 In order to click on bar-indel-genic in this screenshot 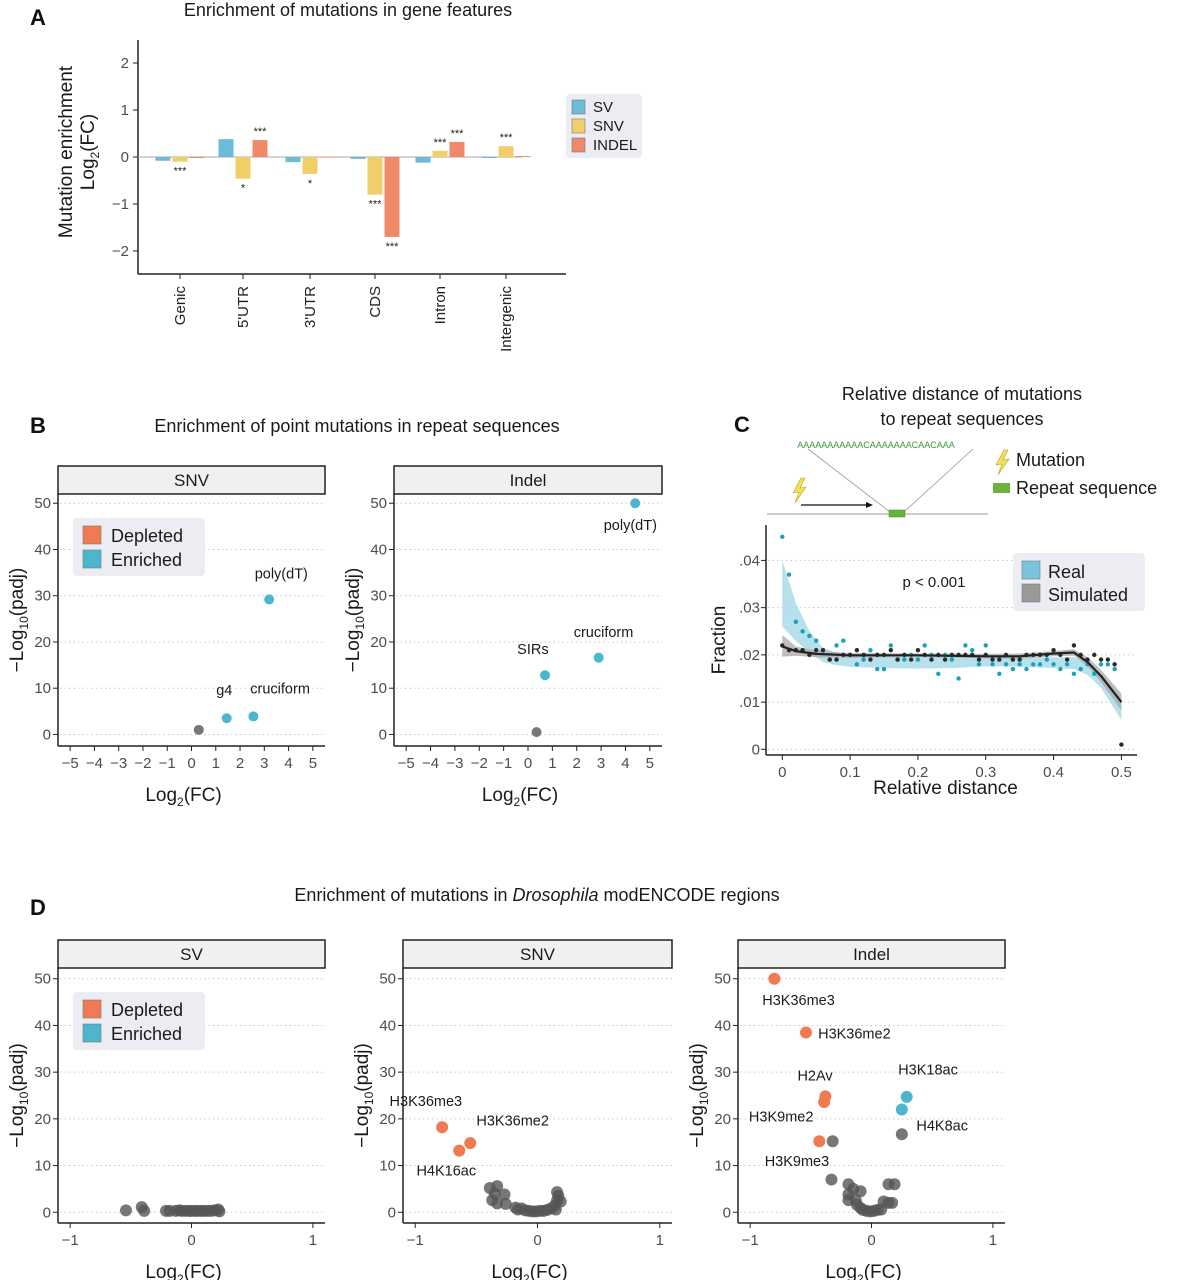, I will do `click(197, 157)`.